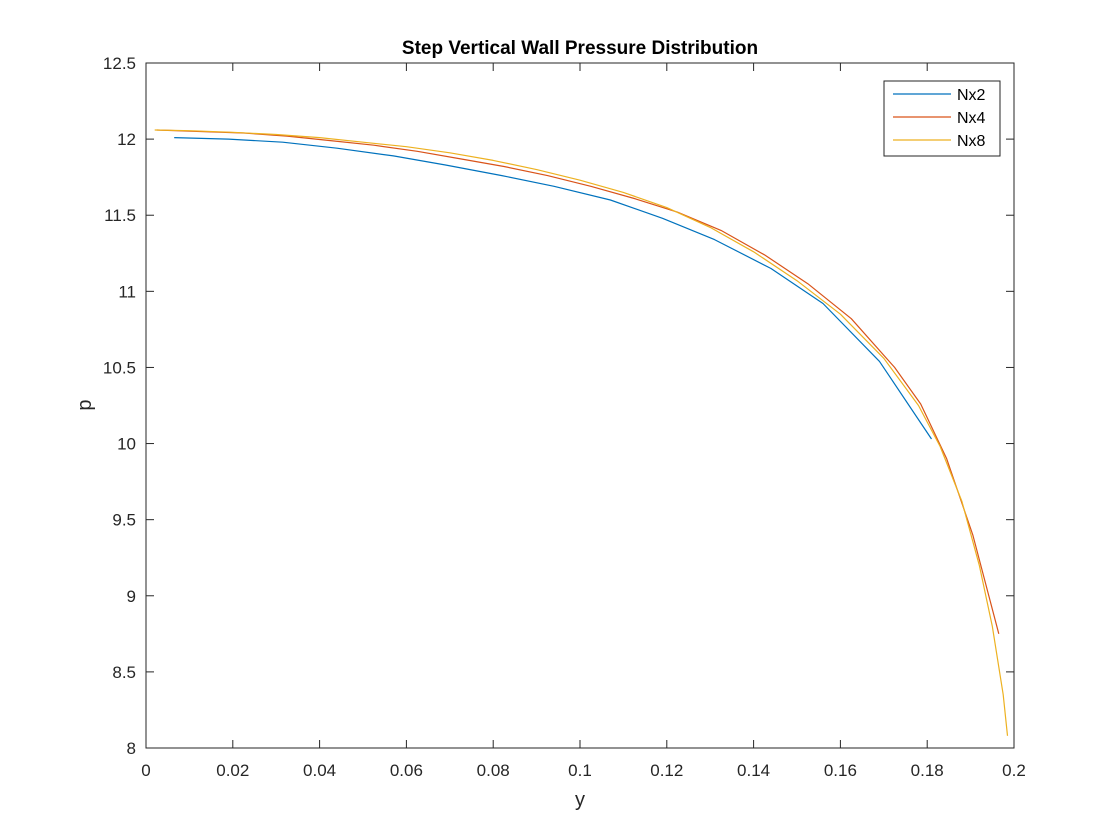 This screenshot has width=1120, height=840. What do you see at coordinates (840, 770) in the screenshot?
I see `x-tick-label: 0.16` at bounding box center [840, 770].